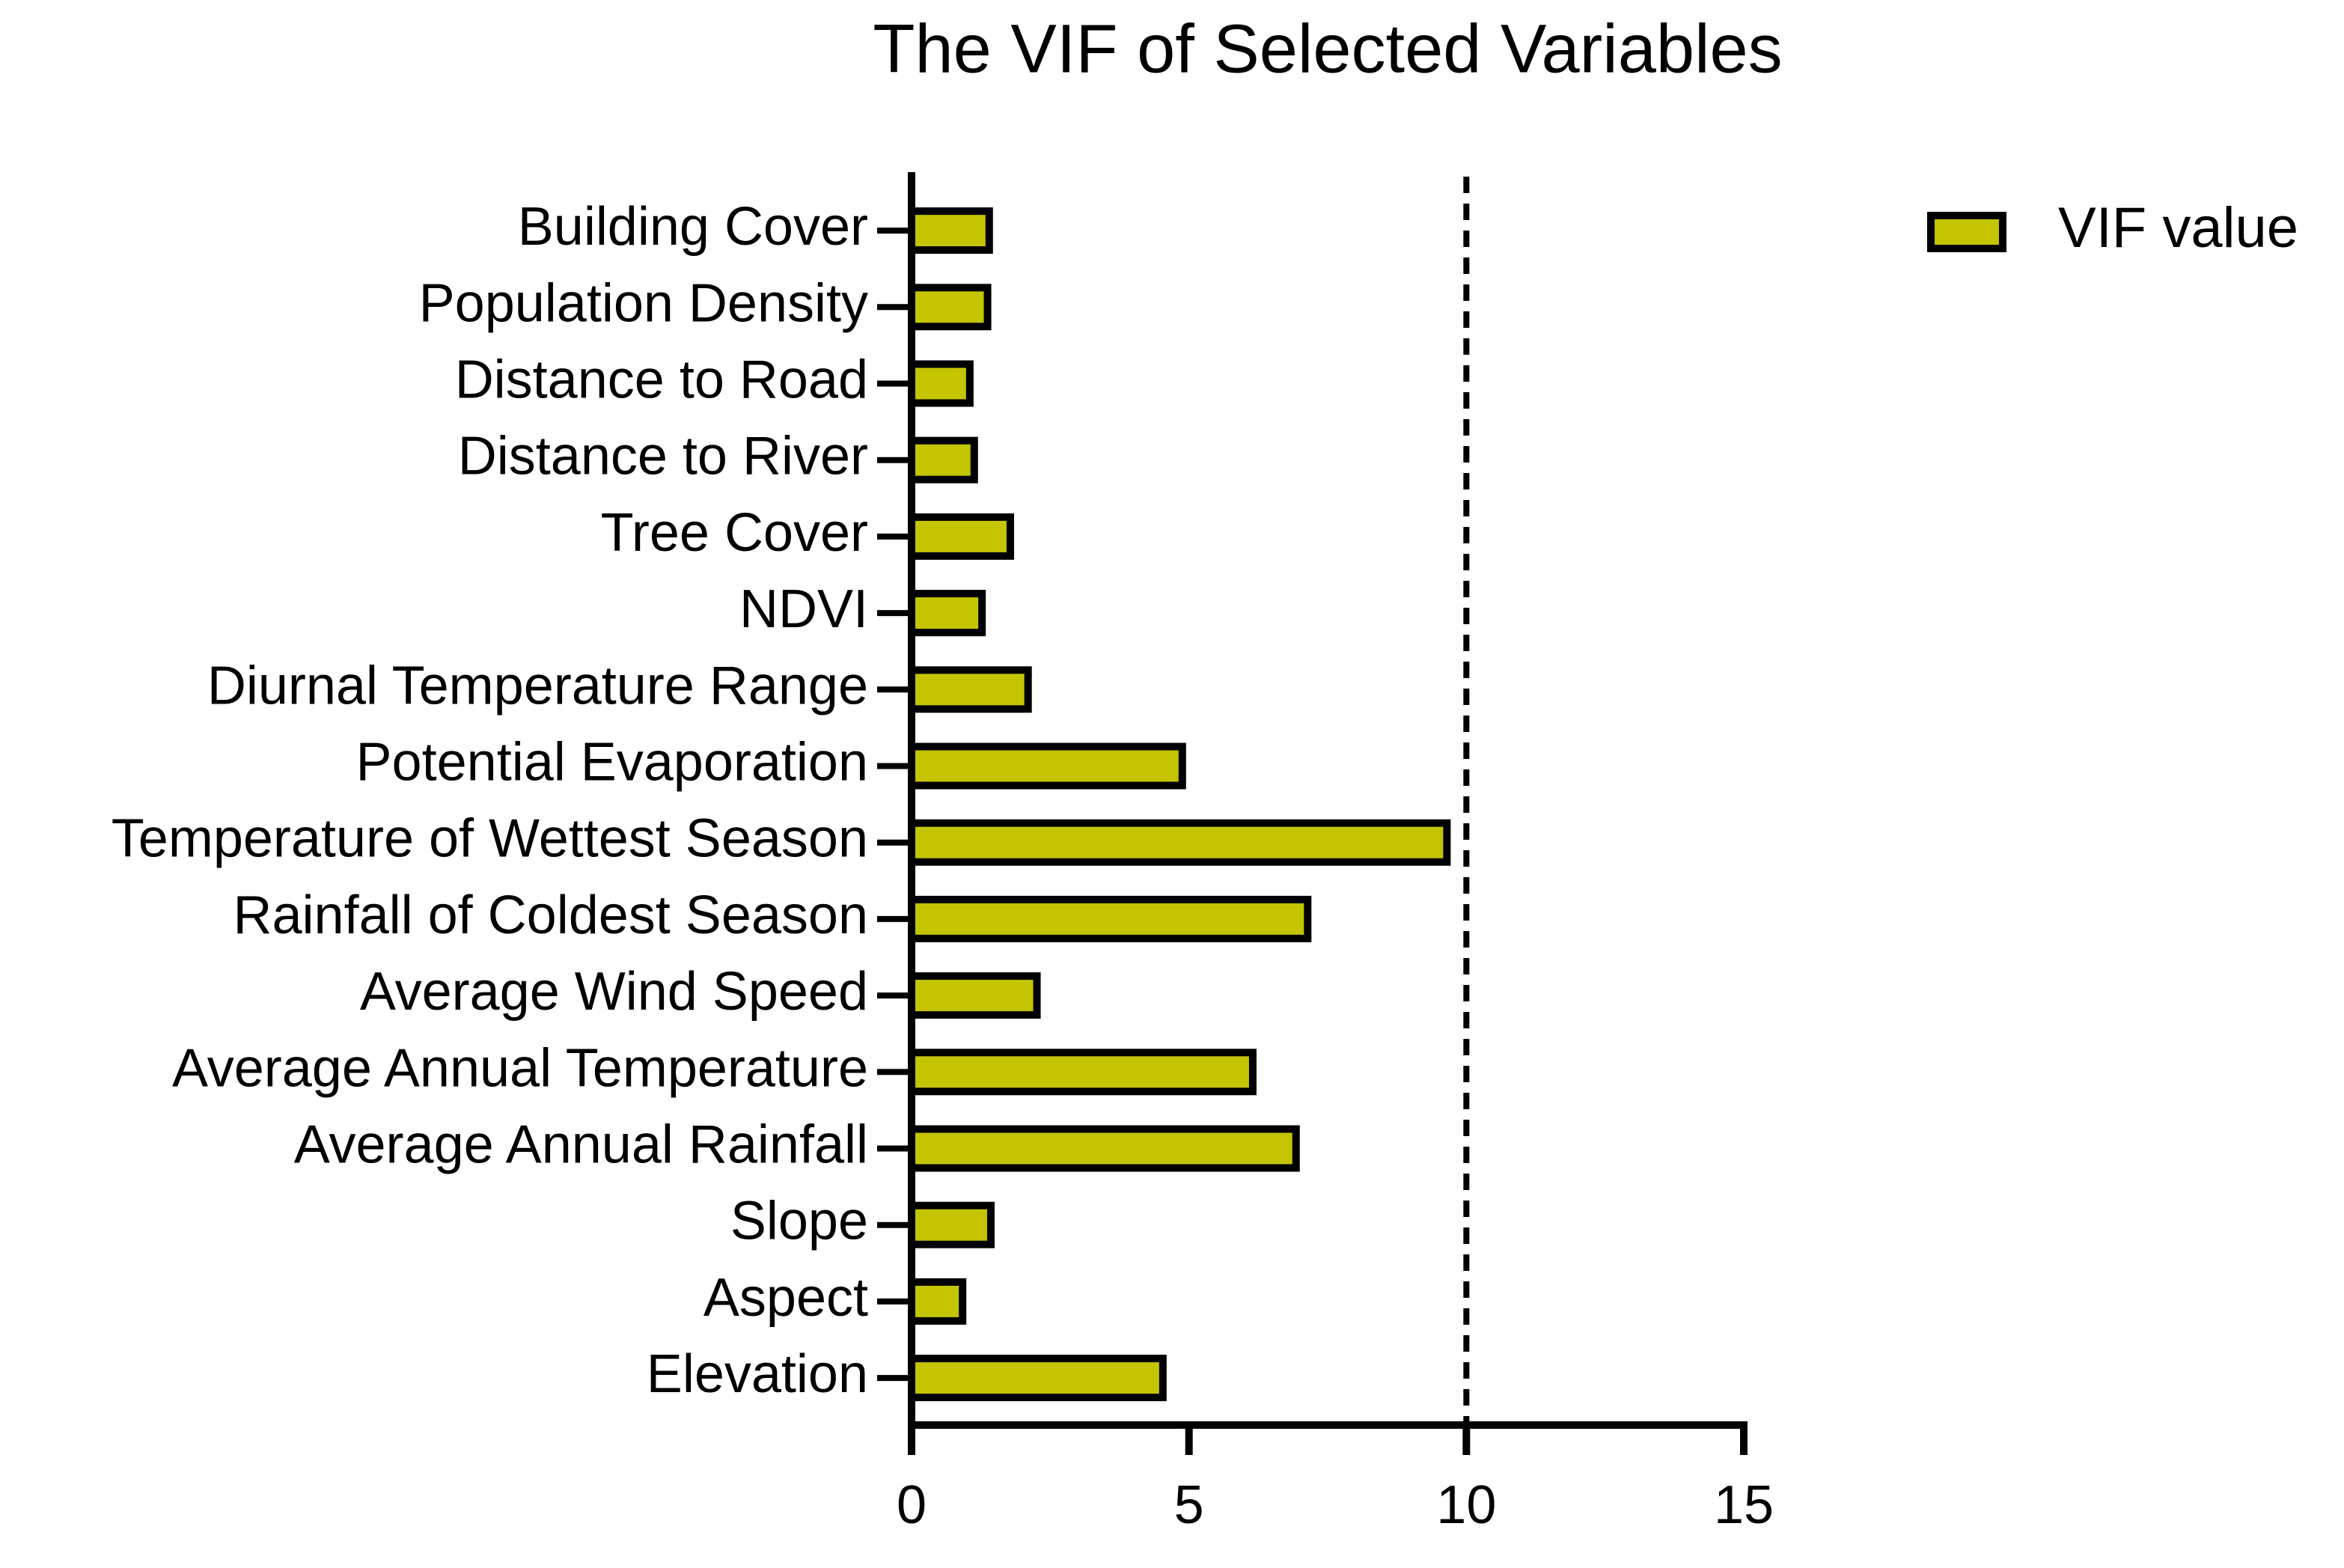  I want to click on y-tick-label: NDVI, so click(803, 609).